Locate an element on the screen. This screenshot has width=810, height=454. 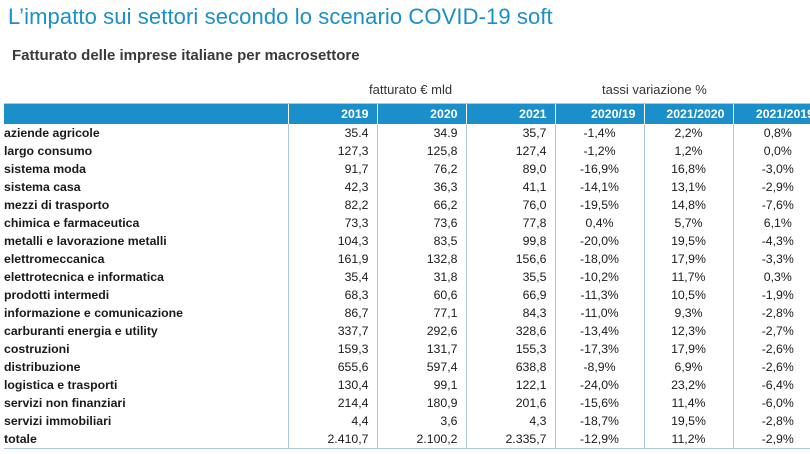
rate-cell: -17,3% is located at coordinates (599, 349).